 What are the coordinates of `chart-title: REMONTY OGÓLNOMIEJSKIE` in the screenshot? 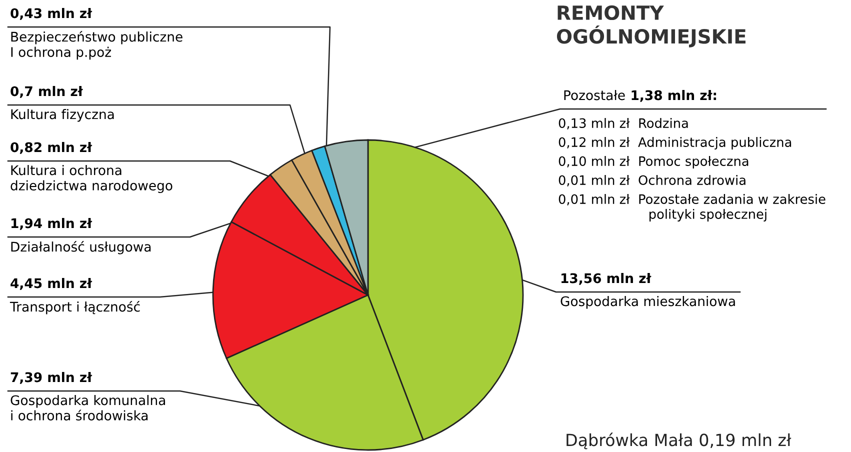 It's located at (651, 26).